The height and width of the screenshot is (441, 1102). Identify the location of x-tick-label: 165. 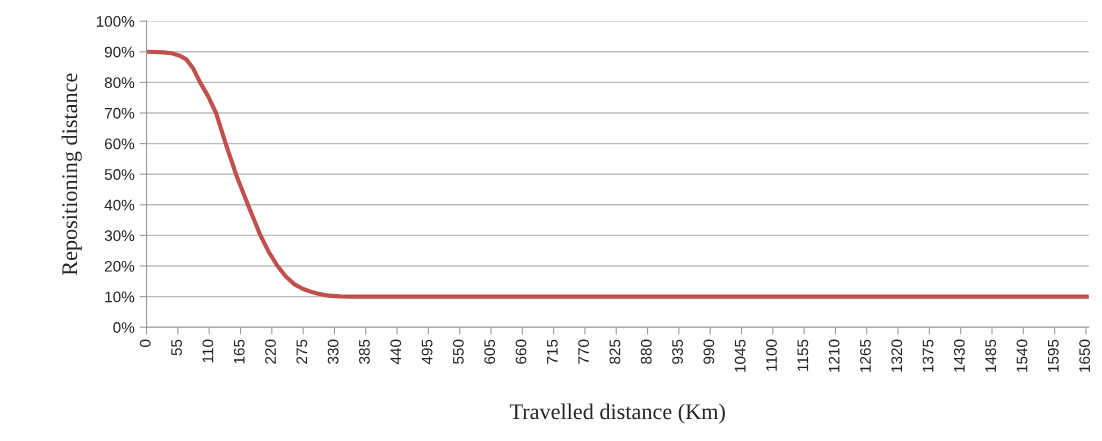
(239, 351).